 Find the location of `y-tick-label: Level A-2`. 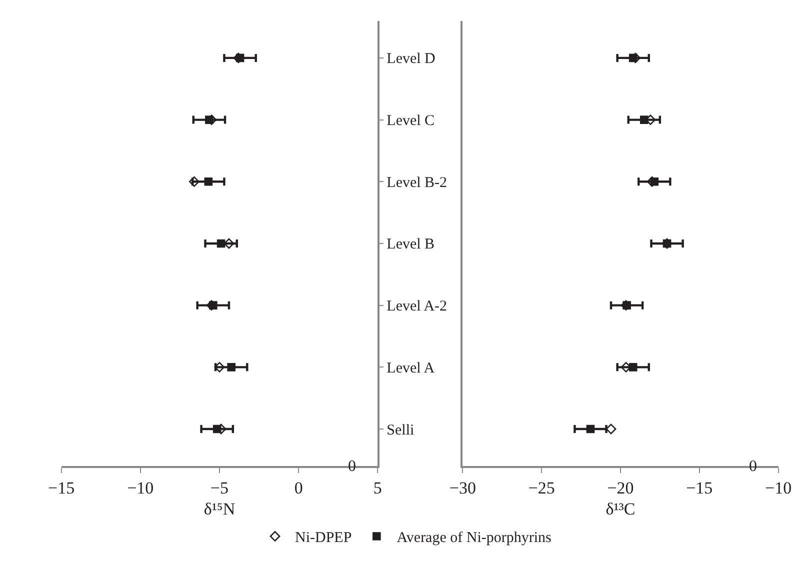

y-tick-label: Level A-2 is located at coordinates (417, 306).